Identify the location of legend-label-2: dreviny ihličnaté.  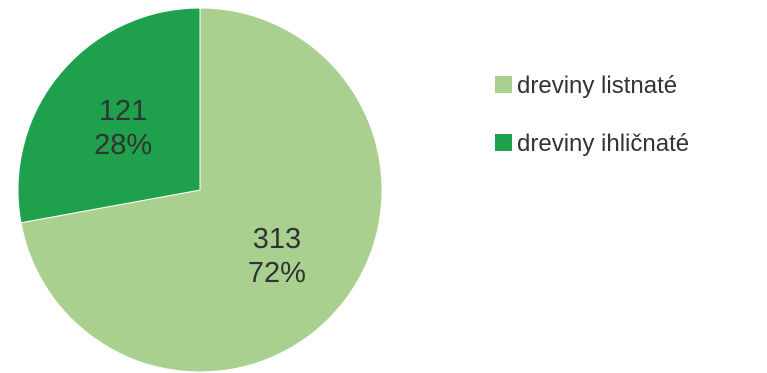
(603, 143).